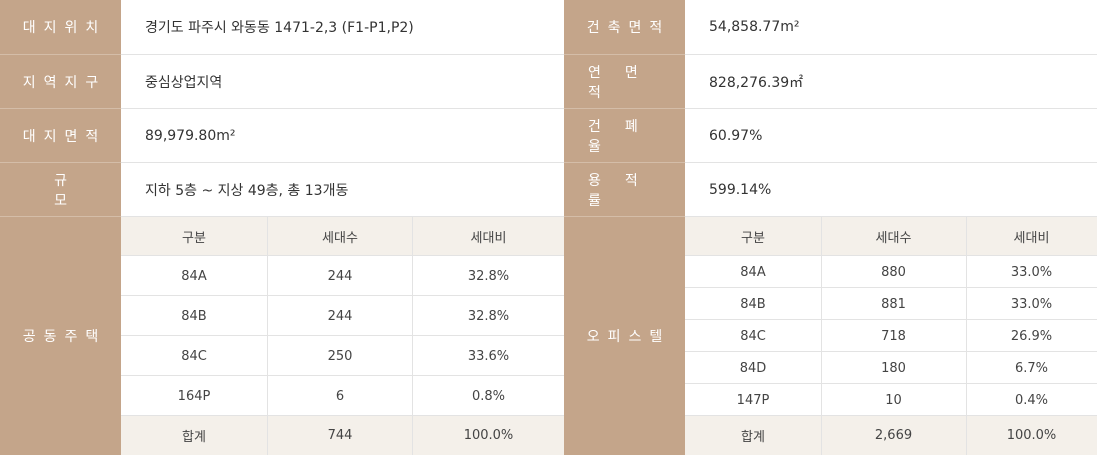 The width and height of the screenshot is (1097, 455). I want to click on value-total-floor-area: 828,276.39㎡, so click(891, 82).